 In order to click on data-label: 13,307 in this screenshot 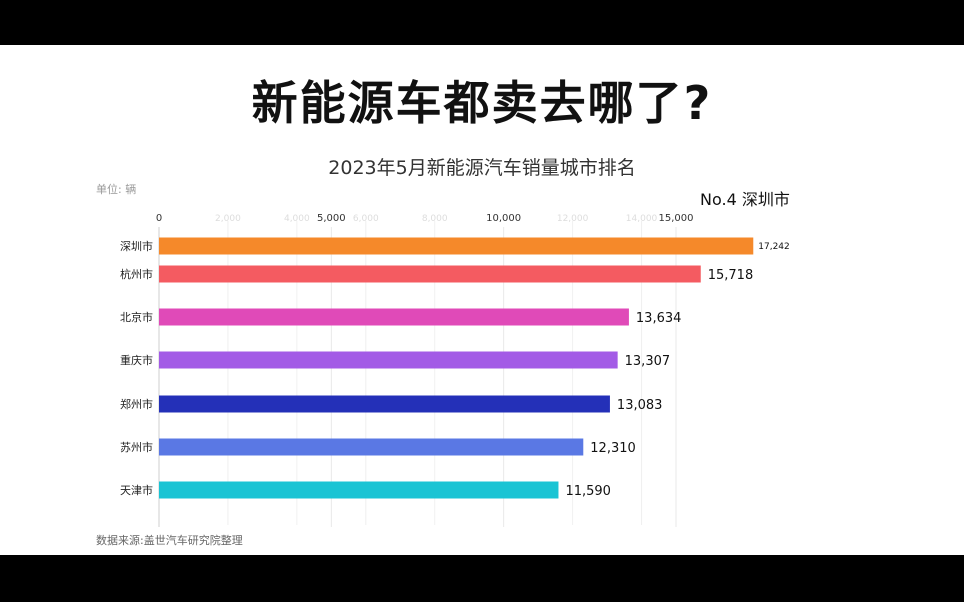, I will do `click(648, 361)`.